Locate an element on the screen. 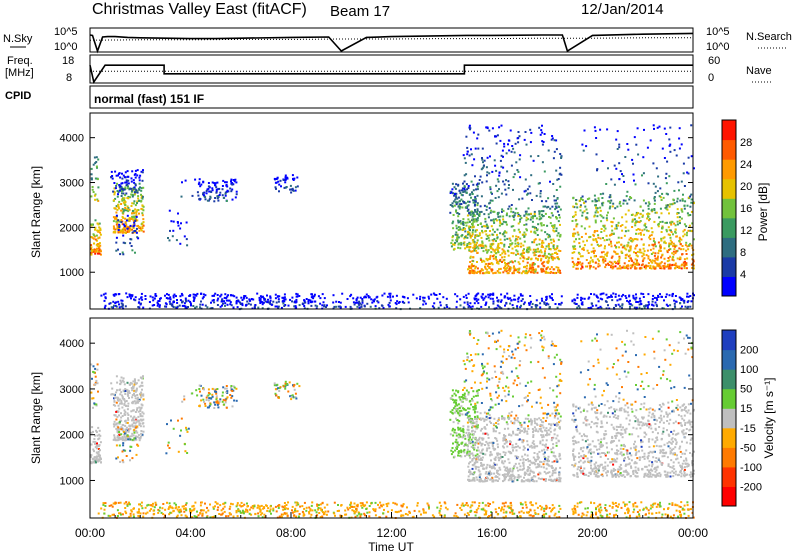  power-cell-2006 is located at coordinates (611, 257).